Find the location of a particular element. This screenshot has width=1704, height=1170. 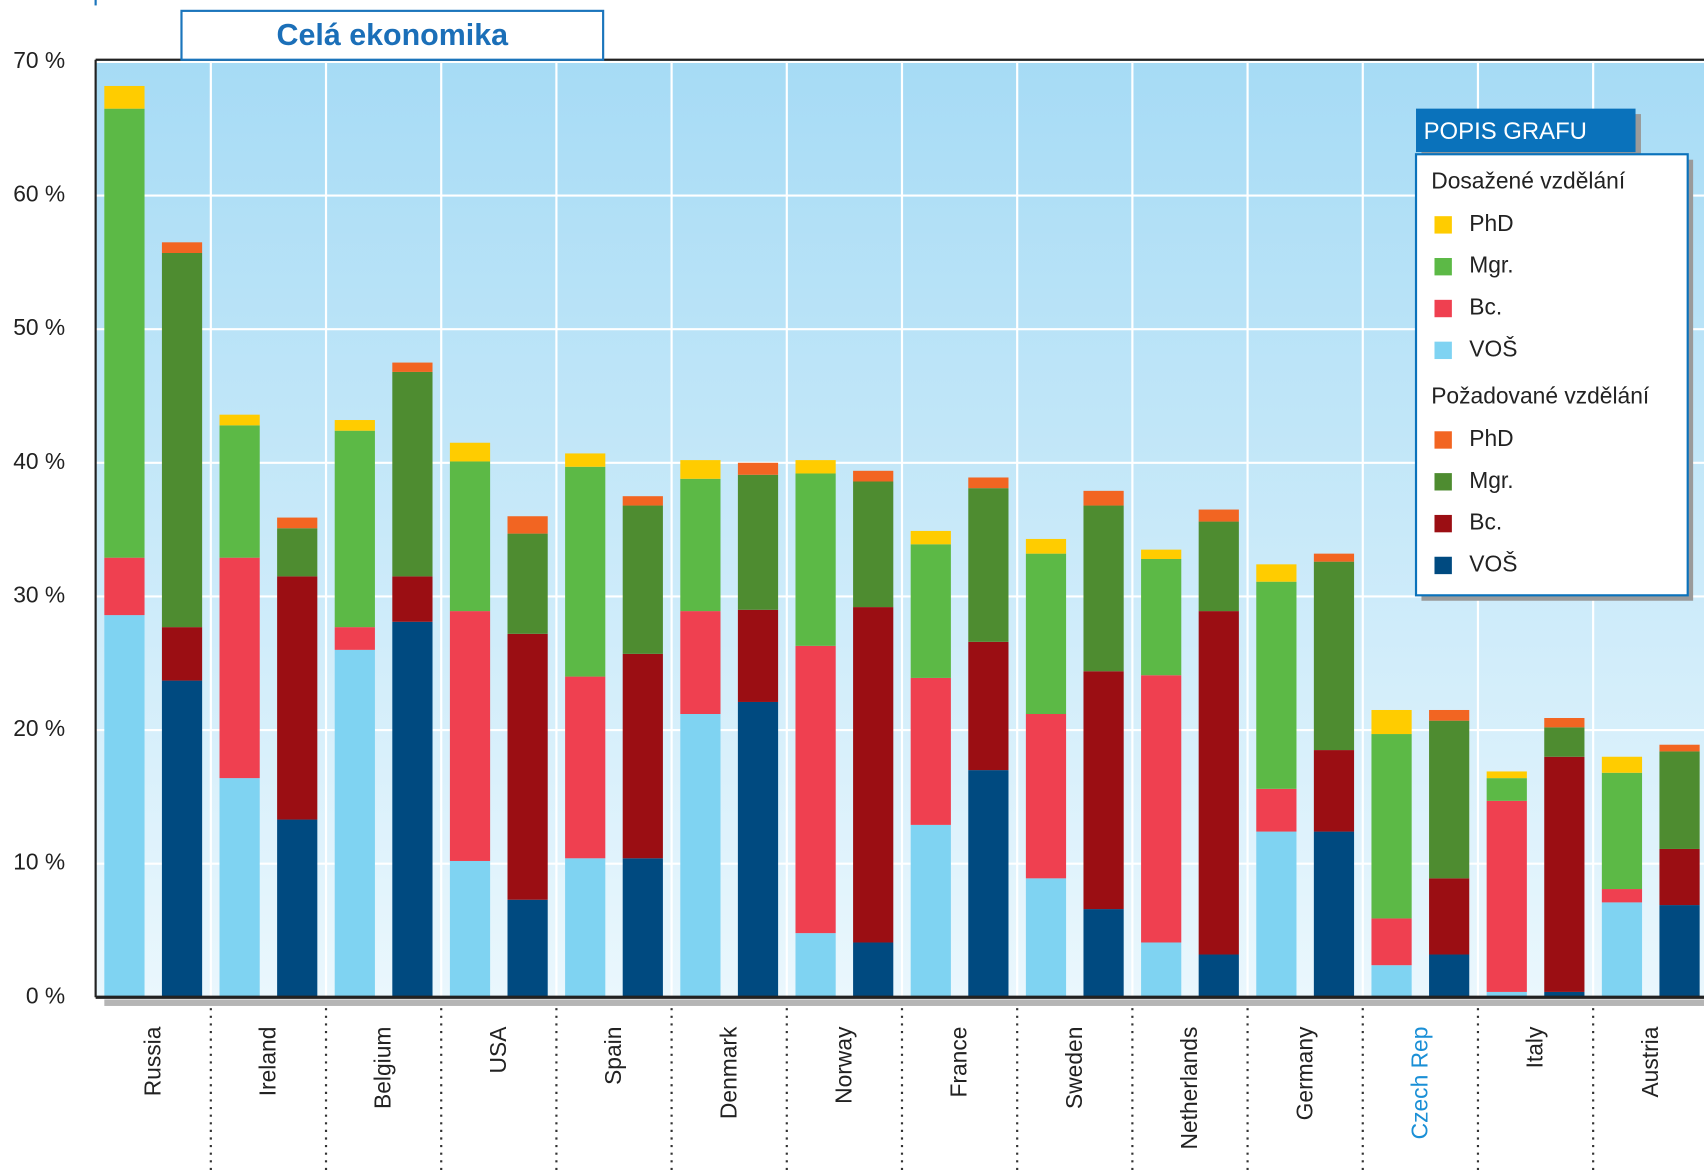

x-tick-label: USA is located at coordinates (498, 1050).